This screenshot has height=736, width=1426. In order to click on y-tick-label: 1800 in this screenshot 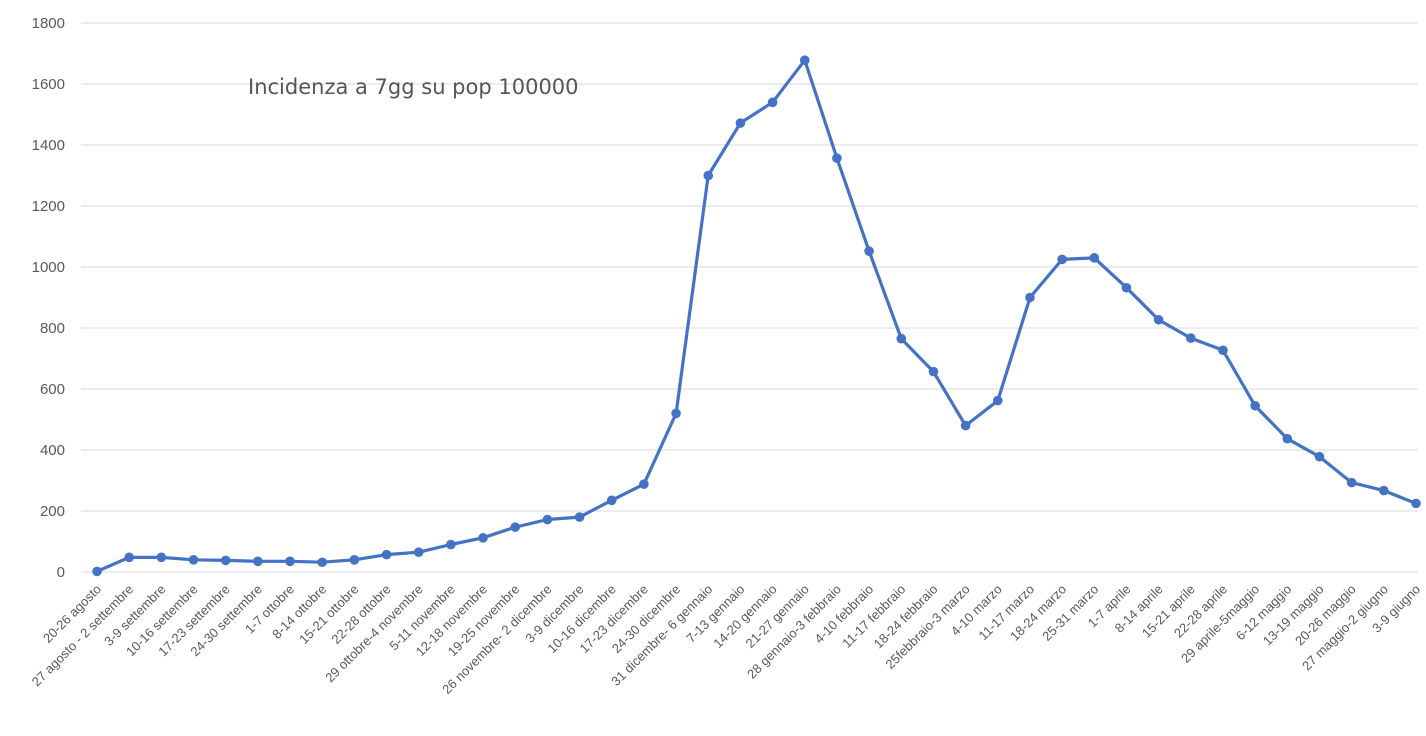, I will do `click(48, 23)`.